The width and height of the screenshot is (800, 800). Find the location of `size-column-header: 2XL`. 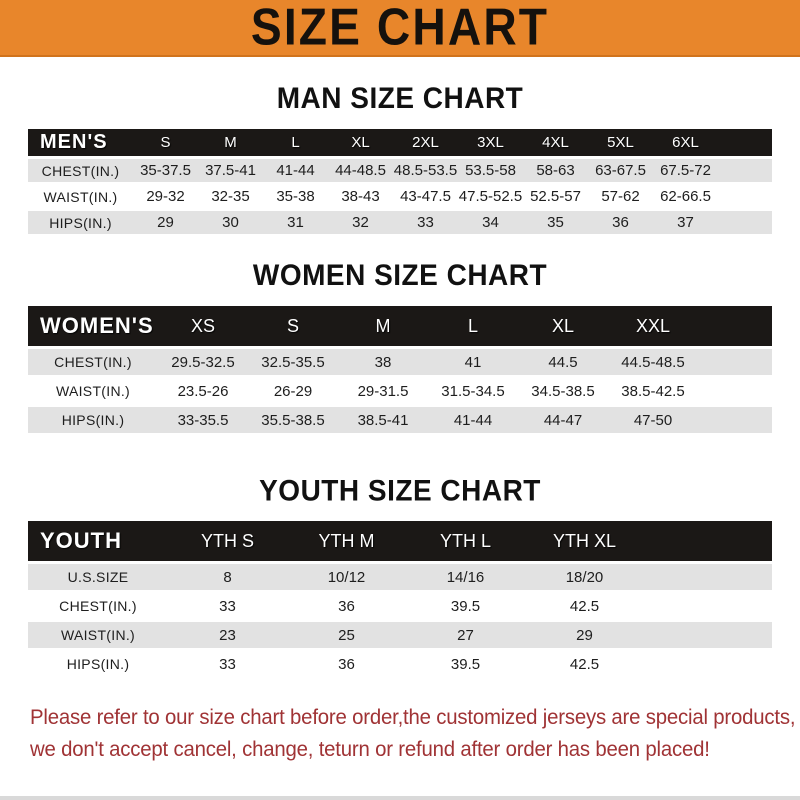

size-column-header: 2XL is located at coordinates (425, 142).